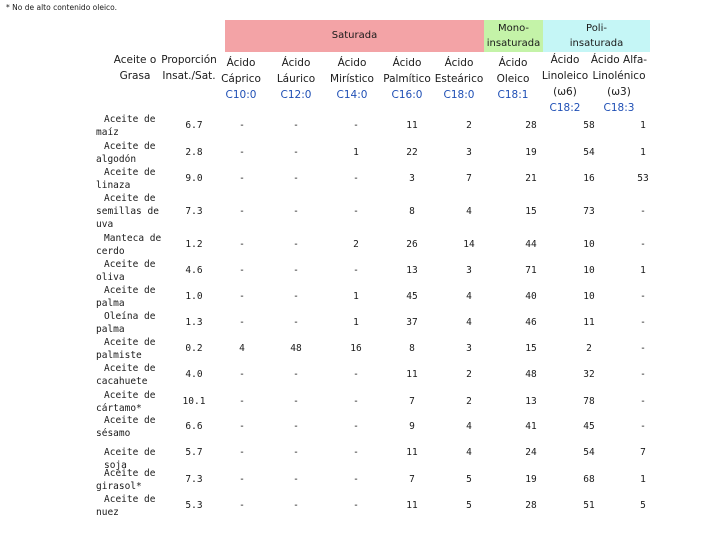  What do you see at coordinates (136, 349) in the screenshot?
I see `row-fat-name: Aceite de palmiste` at bounding box center [136, 349].